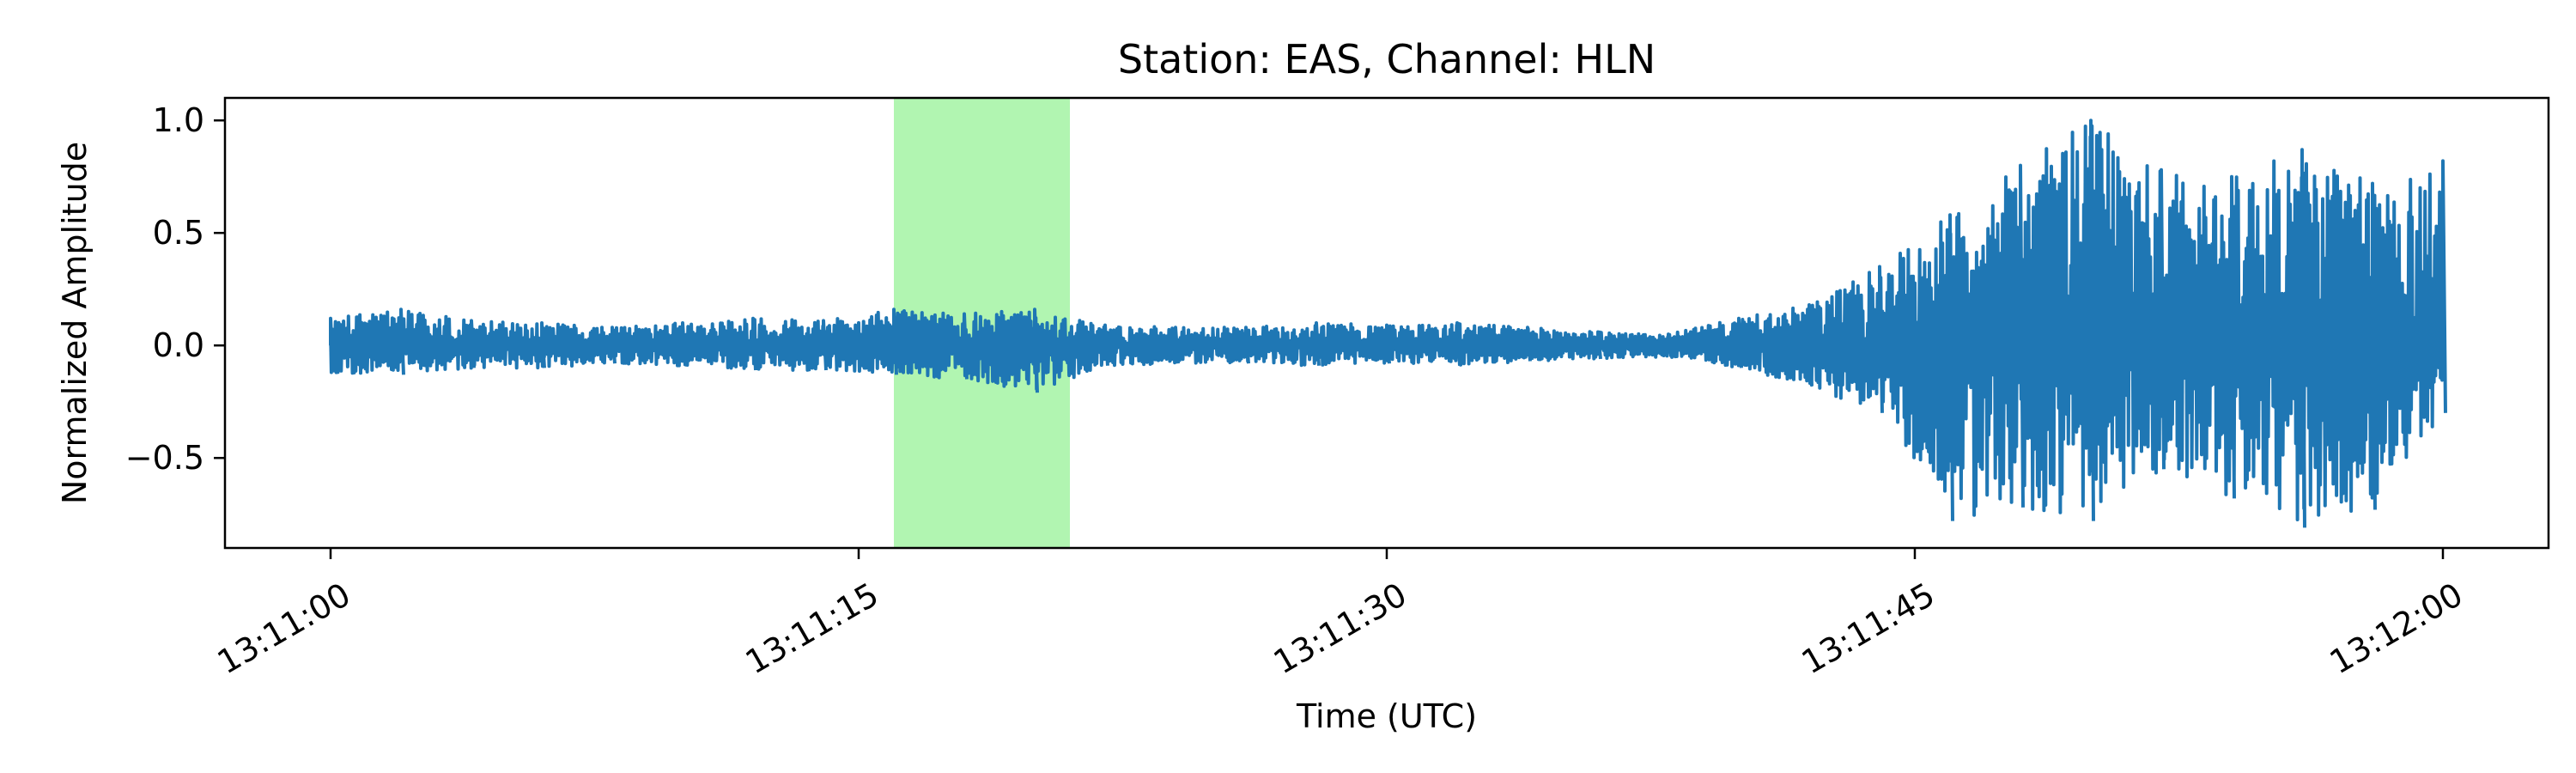 This screenshot has height=773, width=2576. I want to click on y-tick-label: −0.5, so click(164, 458).